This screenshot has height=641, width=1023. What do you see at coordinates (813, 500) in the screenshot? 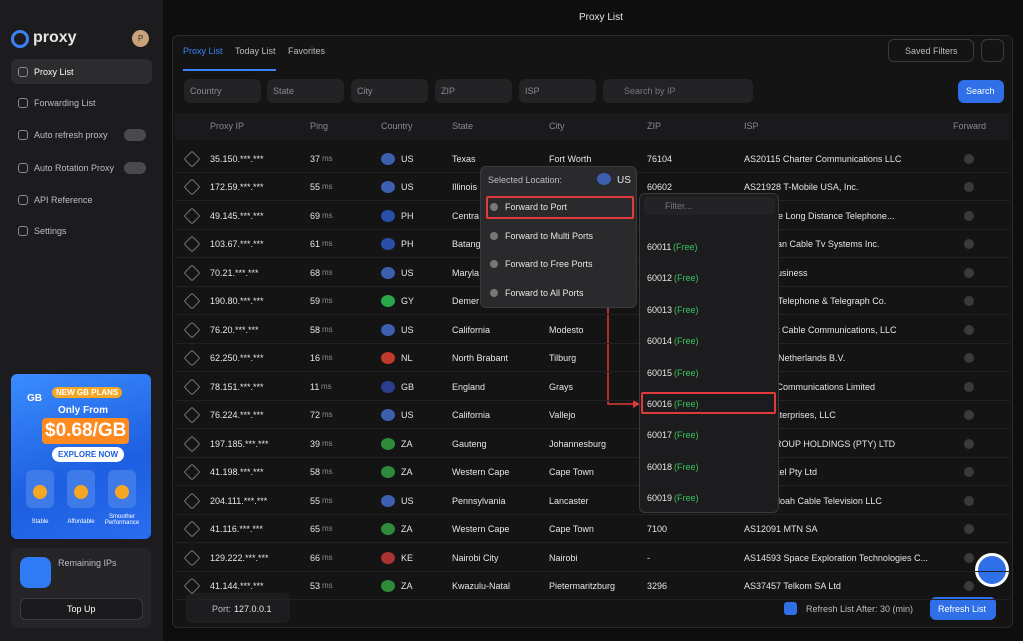
I see `isp: Shenandoah Cable Television LLC` at bounding box center [813, 500].